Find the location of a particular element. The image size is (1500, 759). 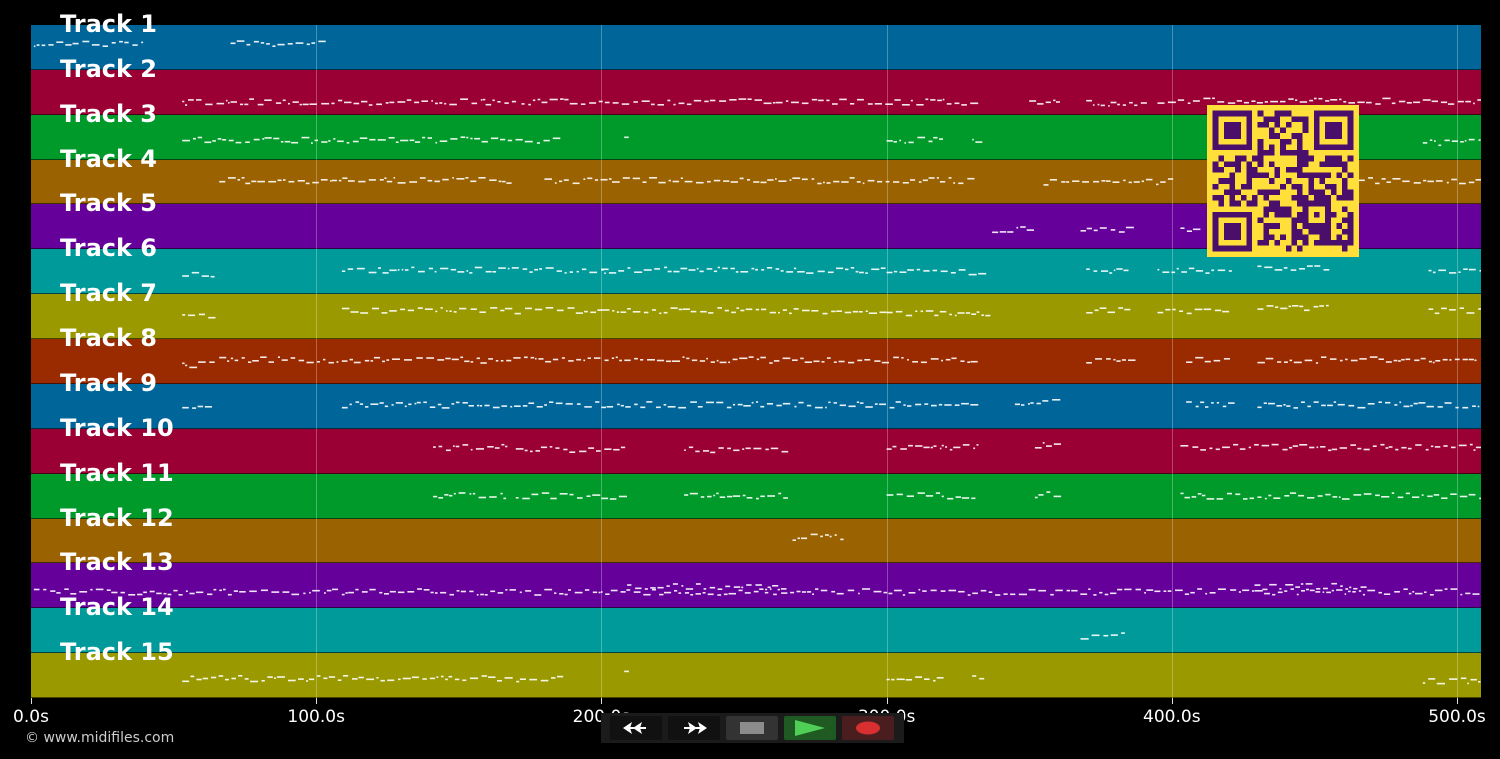

axis-tick-label: 500.0s is located at coordinates (1457, 717).